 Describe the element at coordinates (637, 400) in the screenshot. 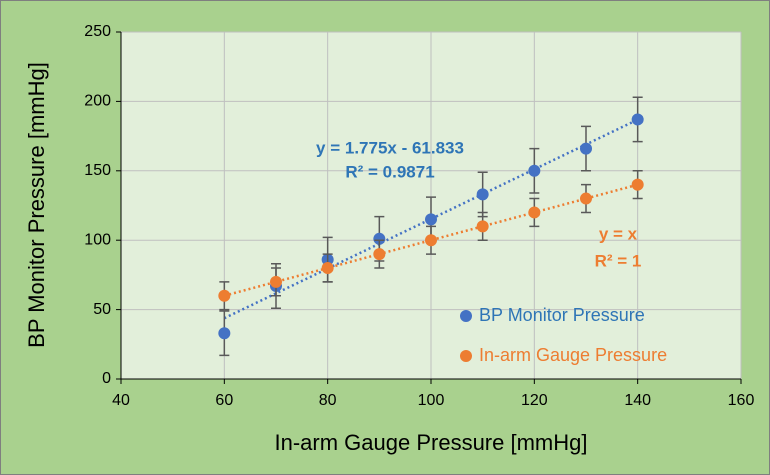

I see `x-tick-label: 140` at that location.